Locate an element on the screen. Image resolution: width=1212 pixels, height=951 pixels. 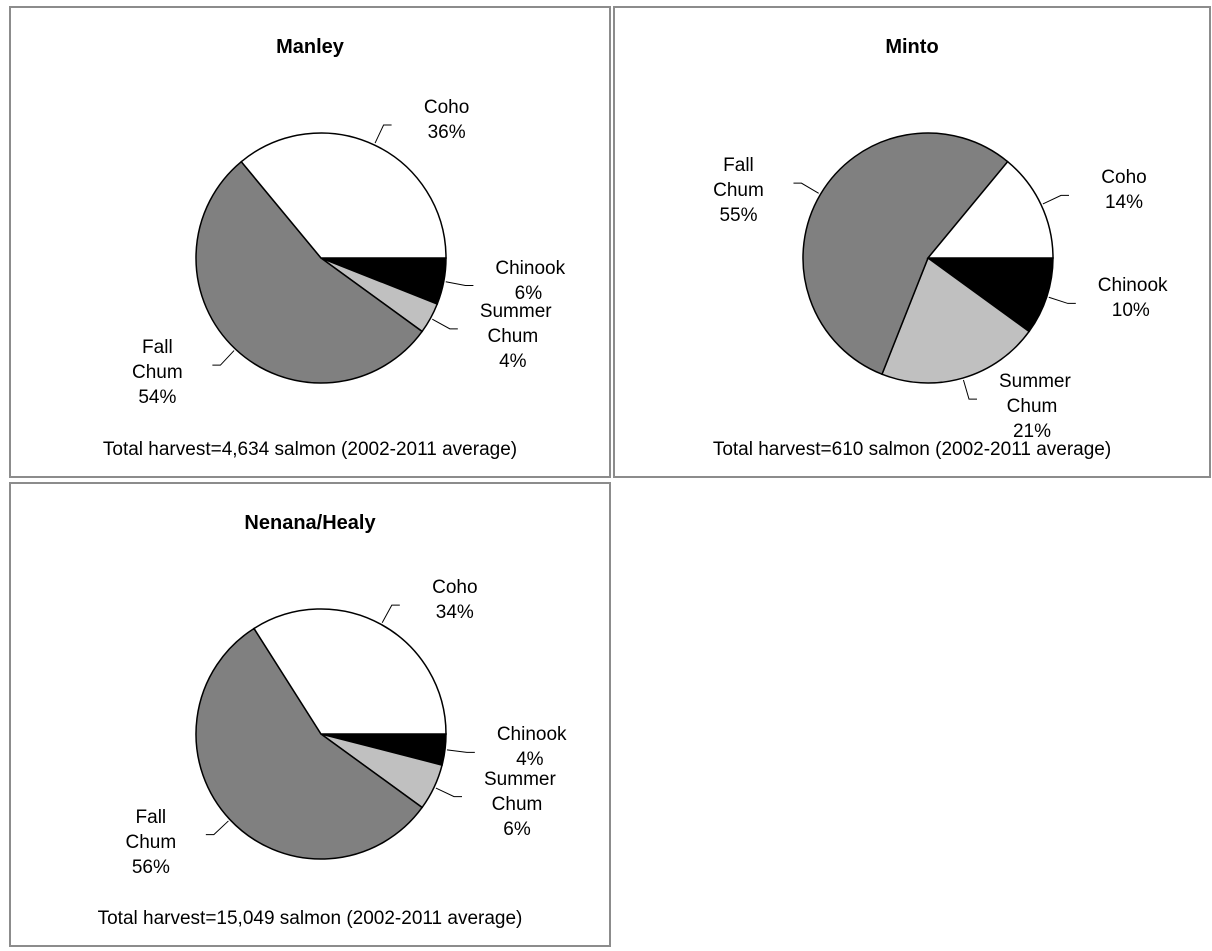
slice-label: Coho 36% is located at coordinates (447, 120).